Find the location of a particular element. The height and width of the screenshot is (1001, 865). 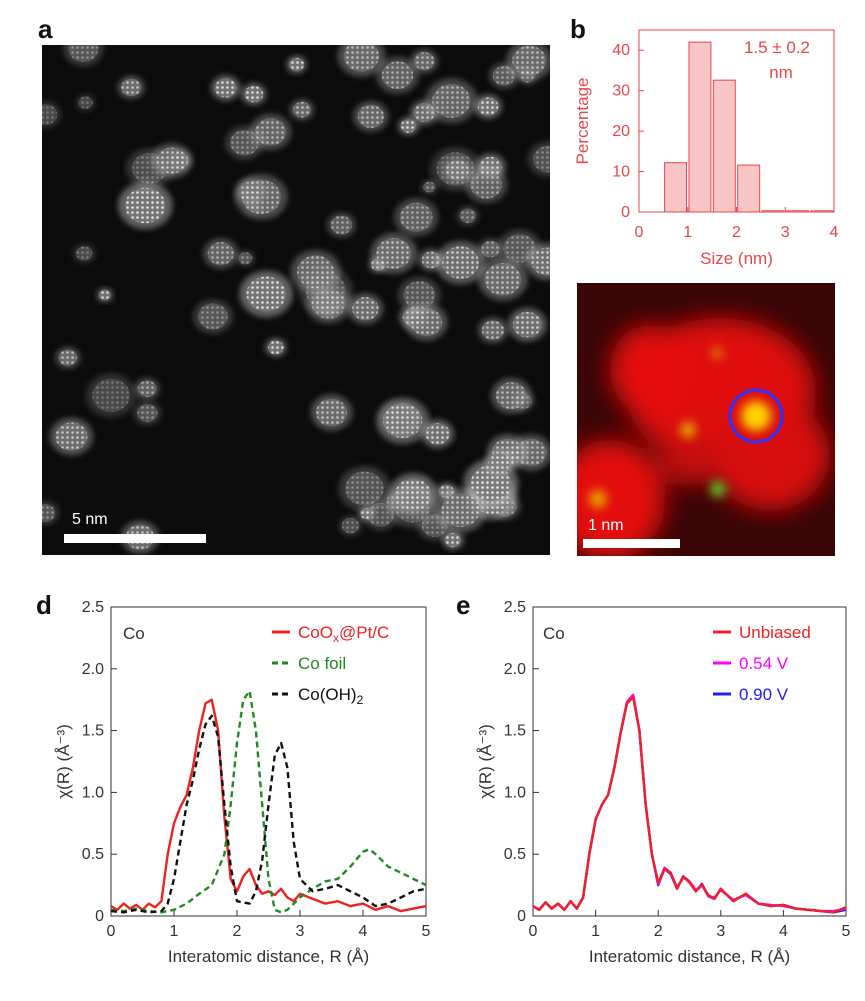

highlight-circle is located at coordinates (756, 416).